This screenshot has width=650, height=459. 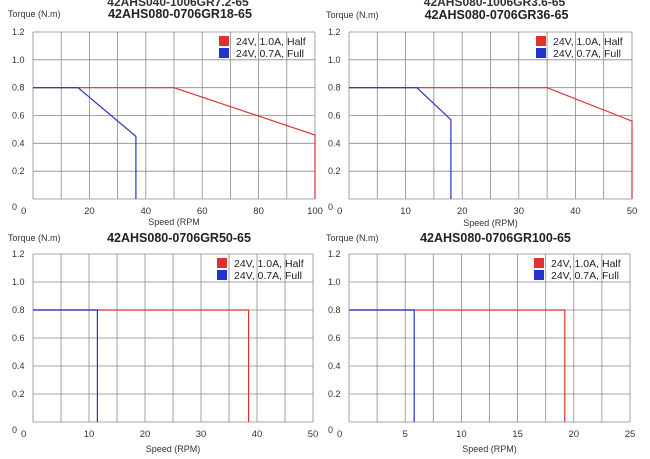 I want to click on chart-title: 42AHS080-0706GR50-65, so click(x=179, y=238).